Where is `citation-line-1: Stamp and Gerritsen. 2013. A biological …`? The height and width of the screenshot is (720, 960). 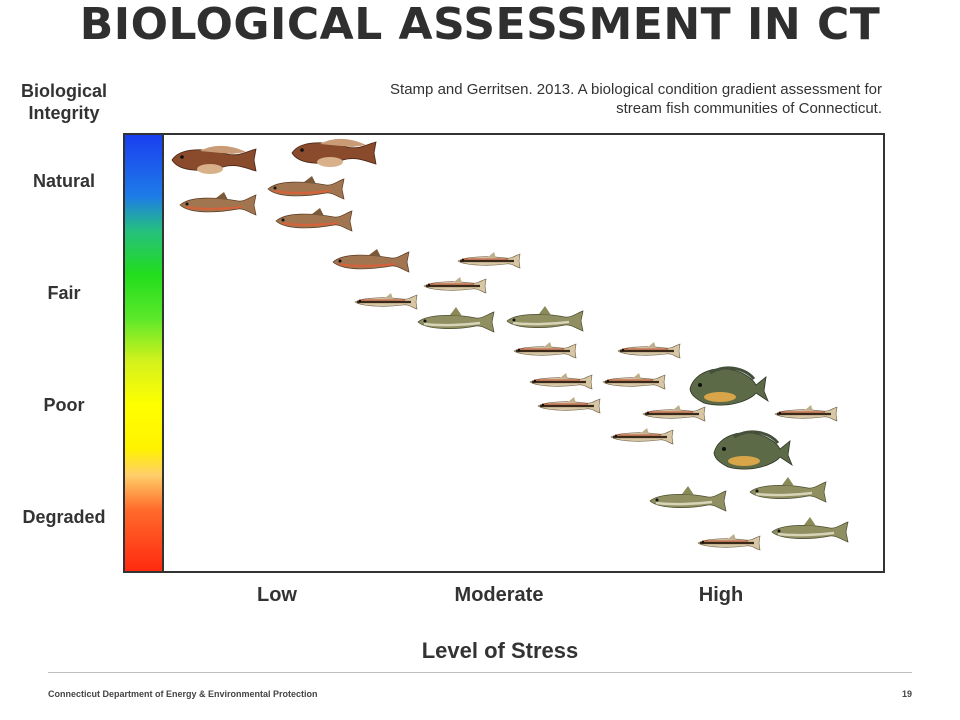
citation-line-1: Stamp and Gerritsen. 2013. A biological … is located at coordinates (636, 89).